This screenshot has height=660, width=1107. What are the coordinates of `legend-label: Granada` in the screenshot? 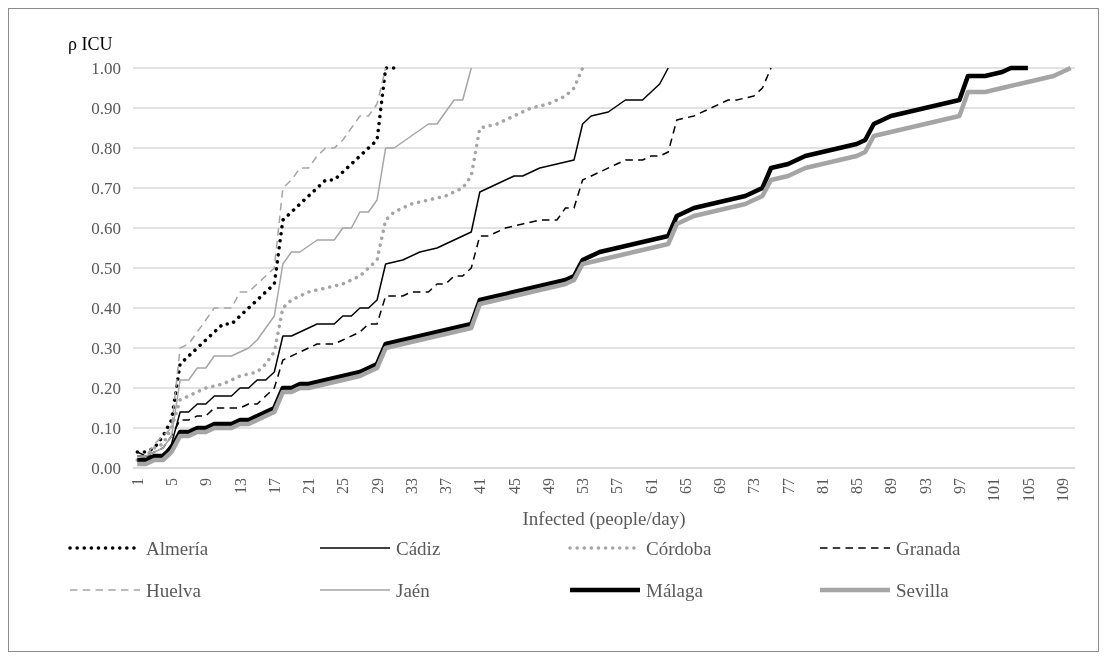 It's located at (928, 548).